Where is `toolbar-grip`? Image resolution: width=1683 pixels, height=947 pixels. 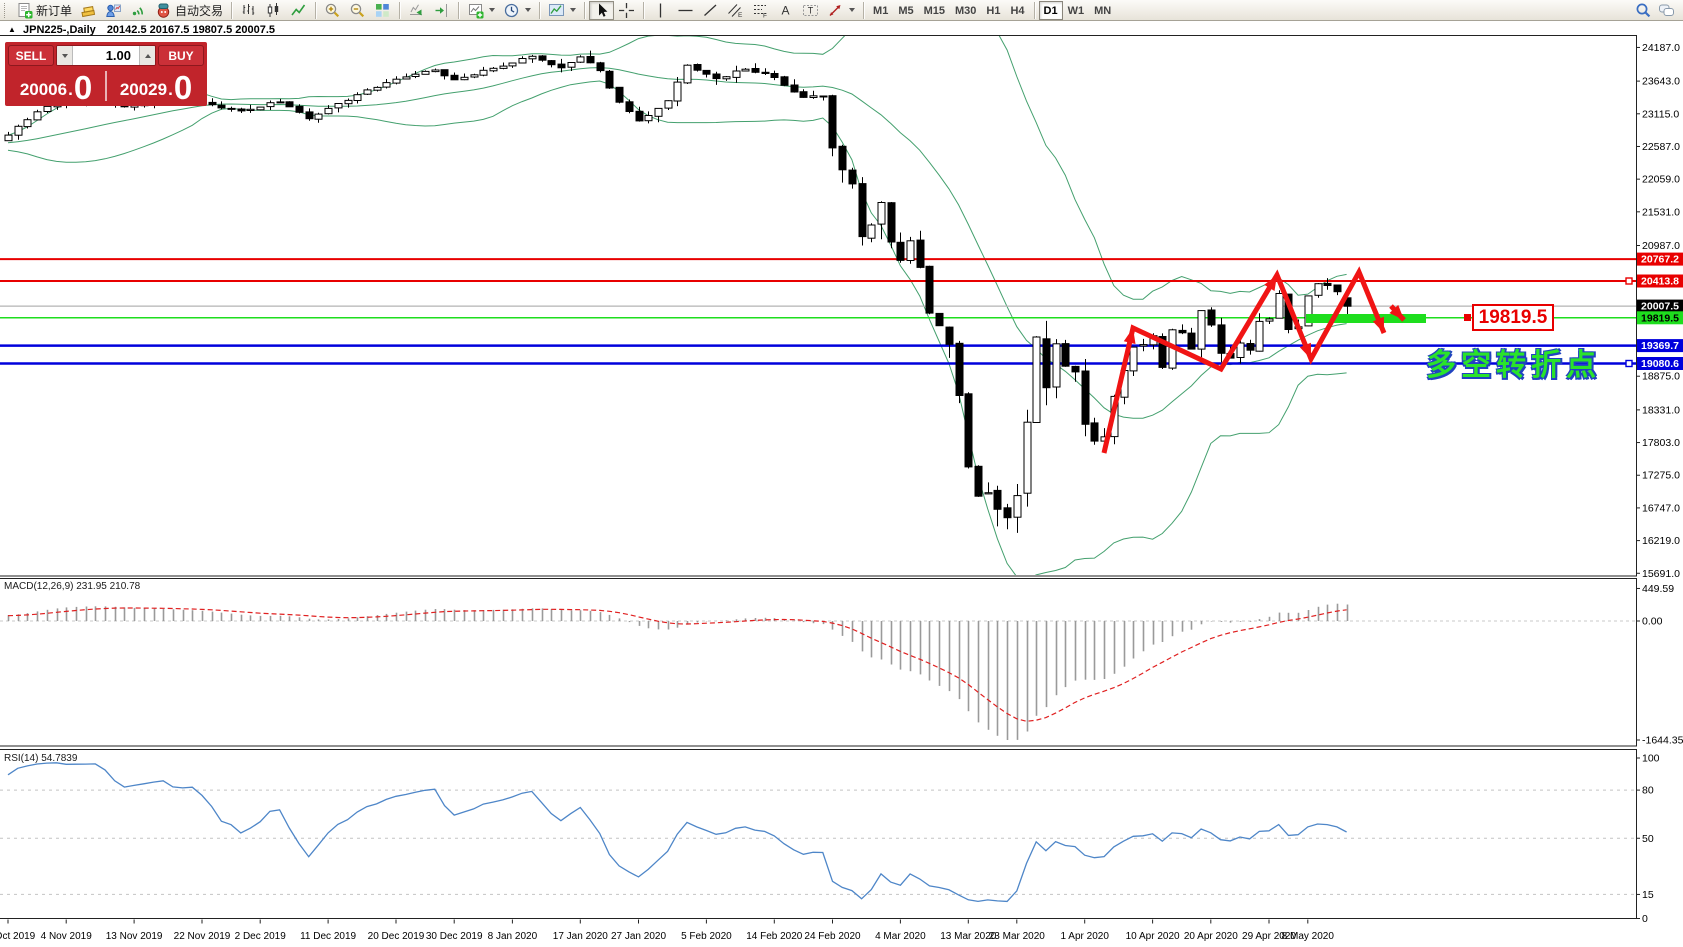
toolbar-grip is located at coordinates (6, 10).